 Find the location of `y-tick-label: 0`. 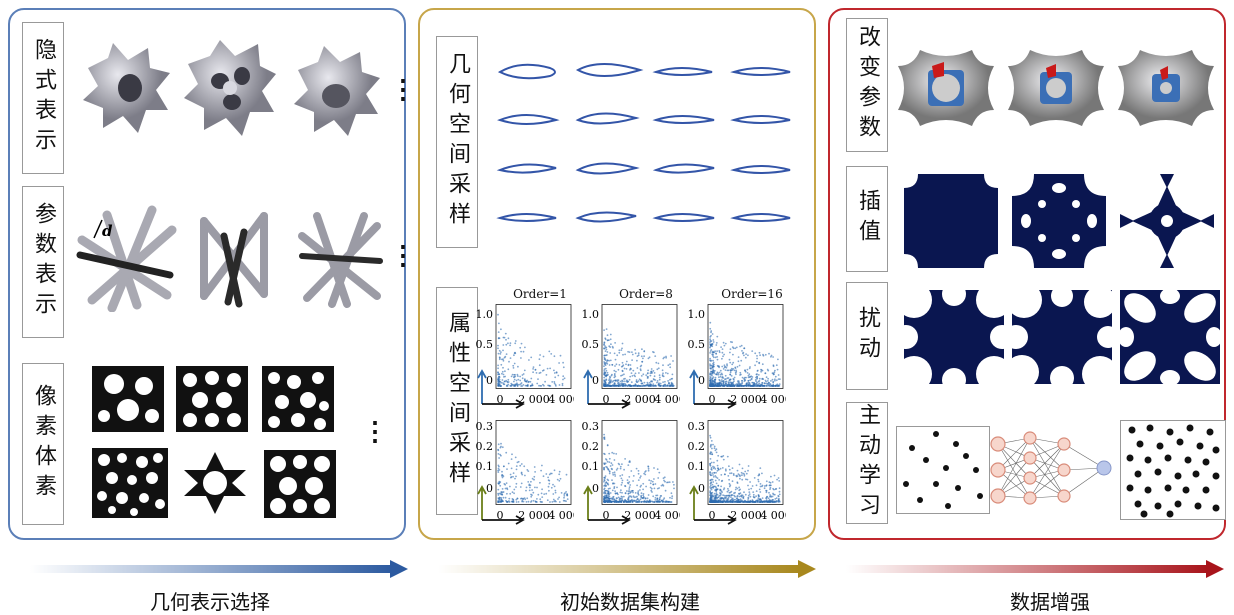

y-tick-label: 0 is located at coordinates (595, 380).